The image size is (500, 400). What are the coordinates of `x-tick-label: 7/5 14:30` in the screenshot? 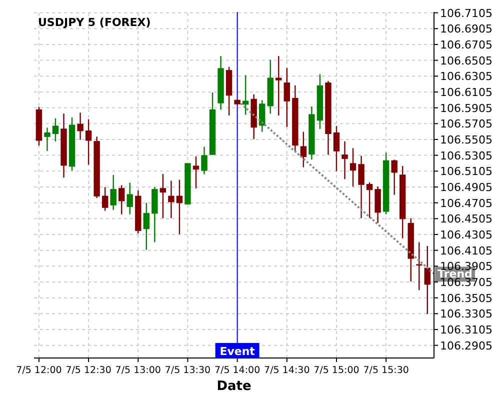 It's located at (287, 370).